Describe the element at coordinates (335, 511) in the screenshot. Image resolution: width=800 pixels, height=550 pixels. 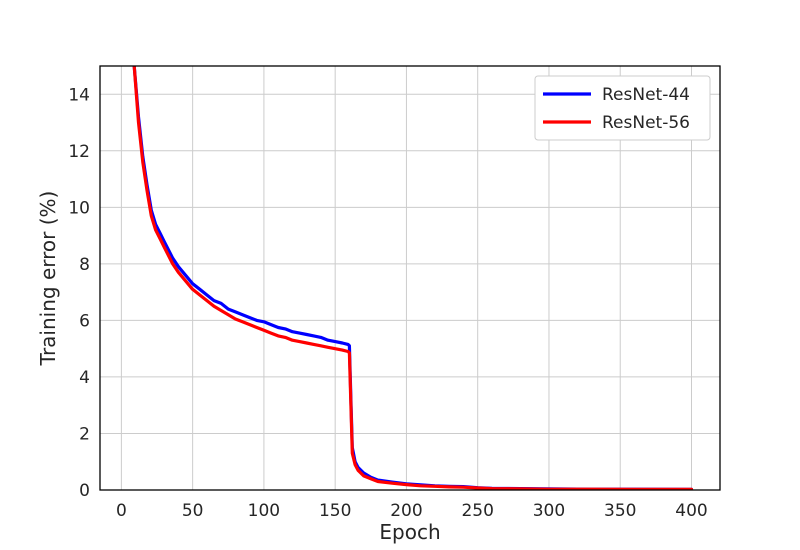
I see `x-tick-label: 150` at that location.